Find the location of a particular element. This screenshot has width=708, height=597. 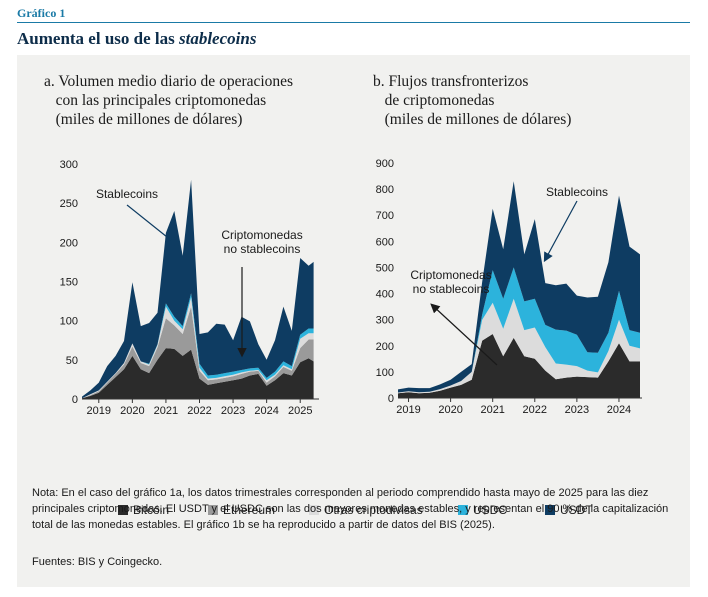

chart-a-ytick-label: 50 is located at coordinates (72, 361).